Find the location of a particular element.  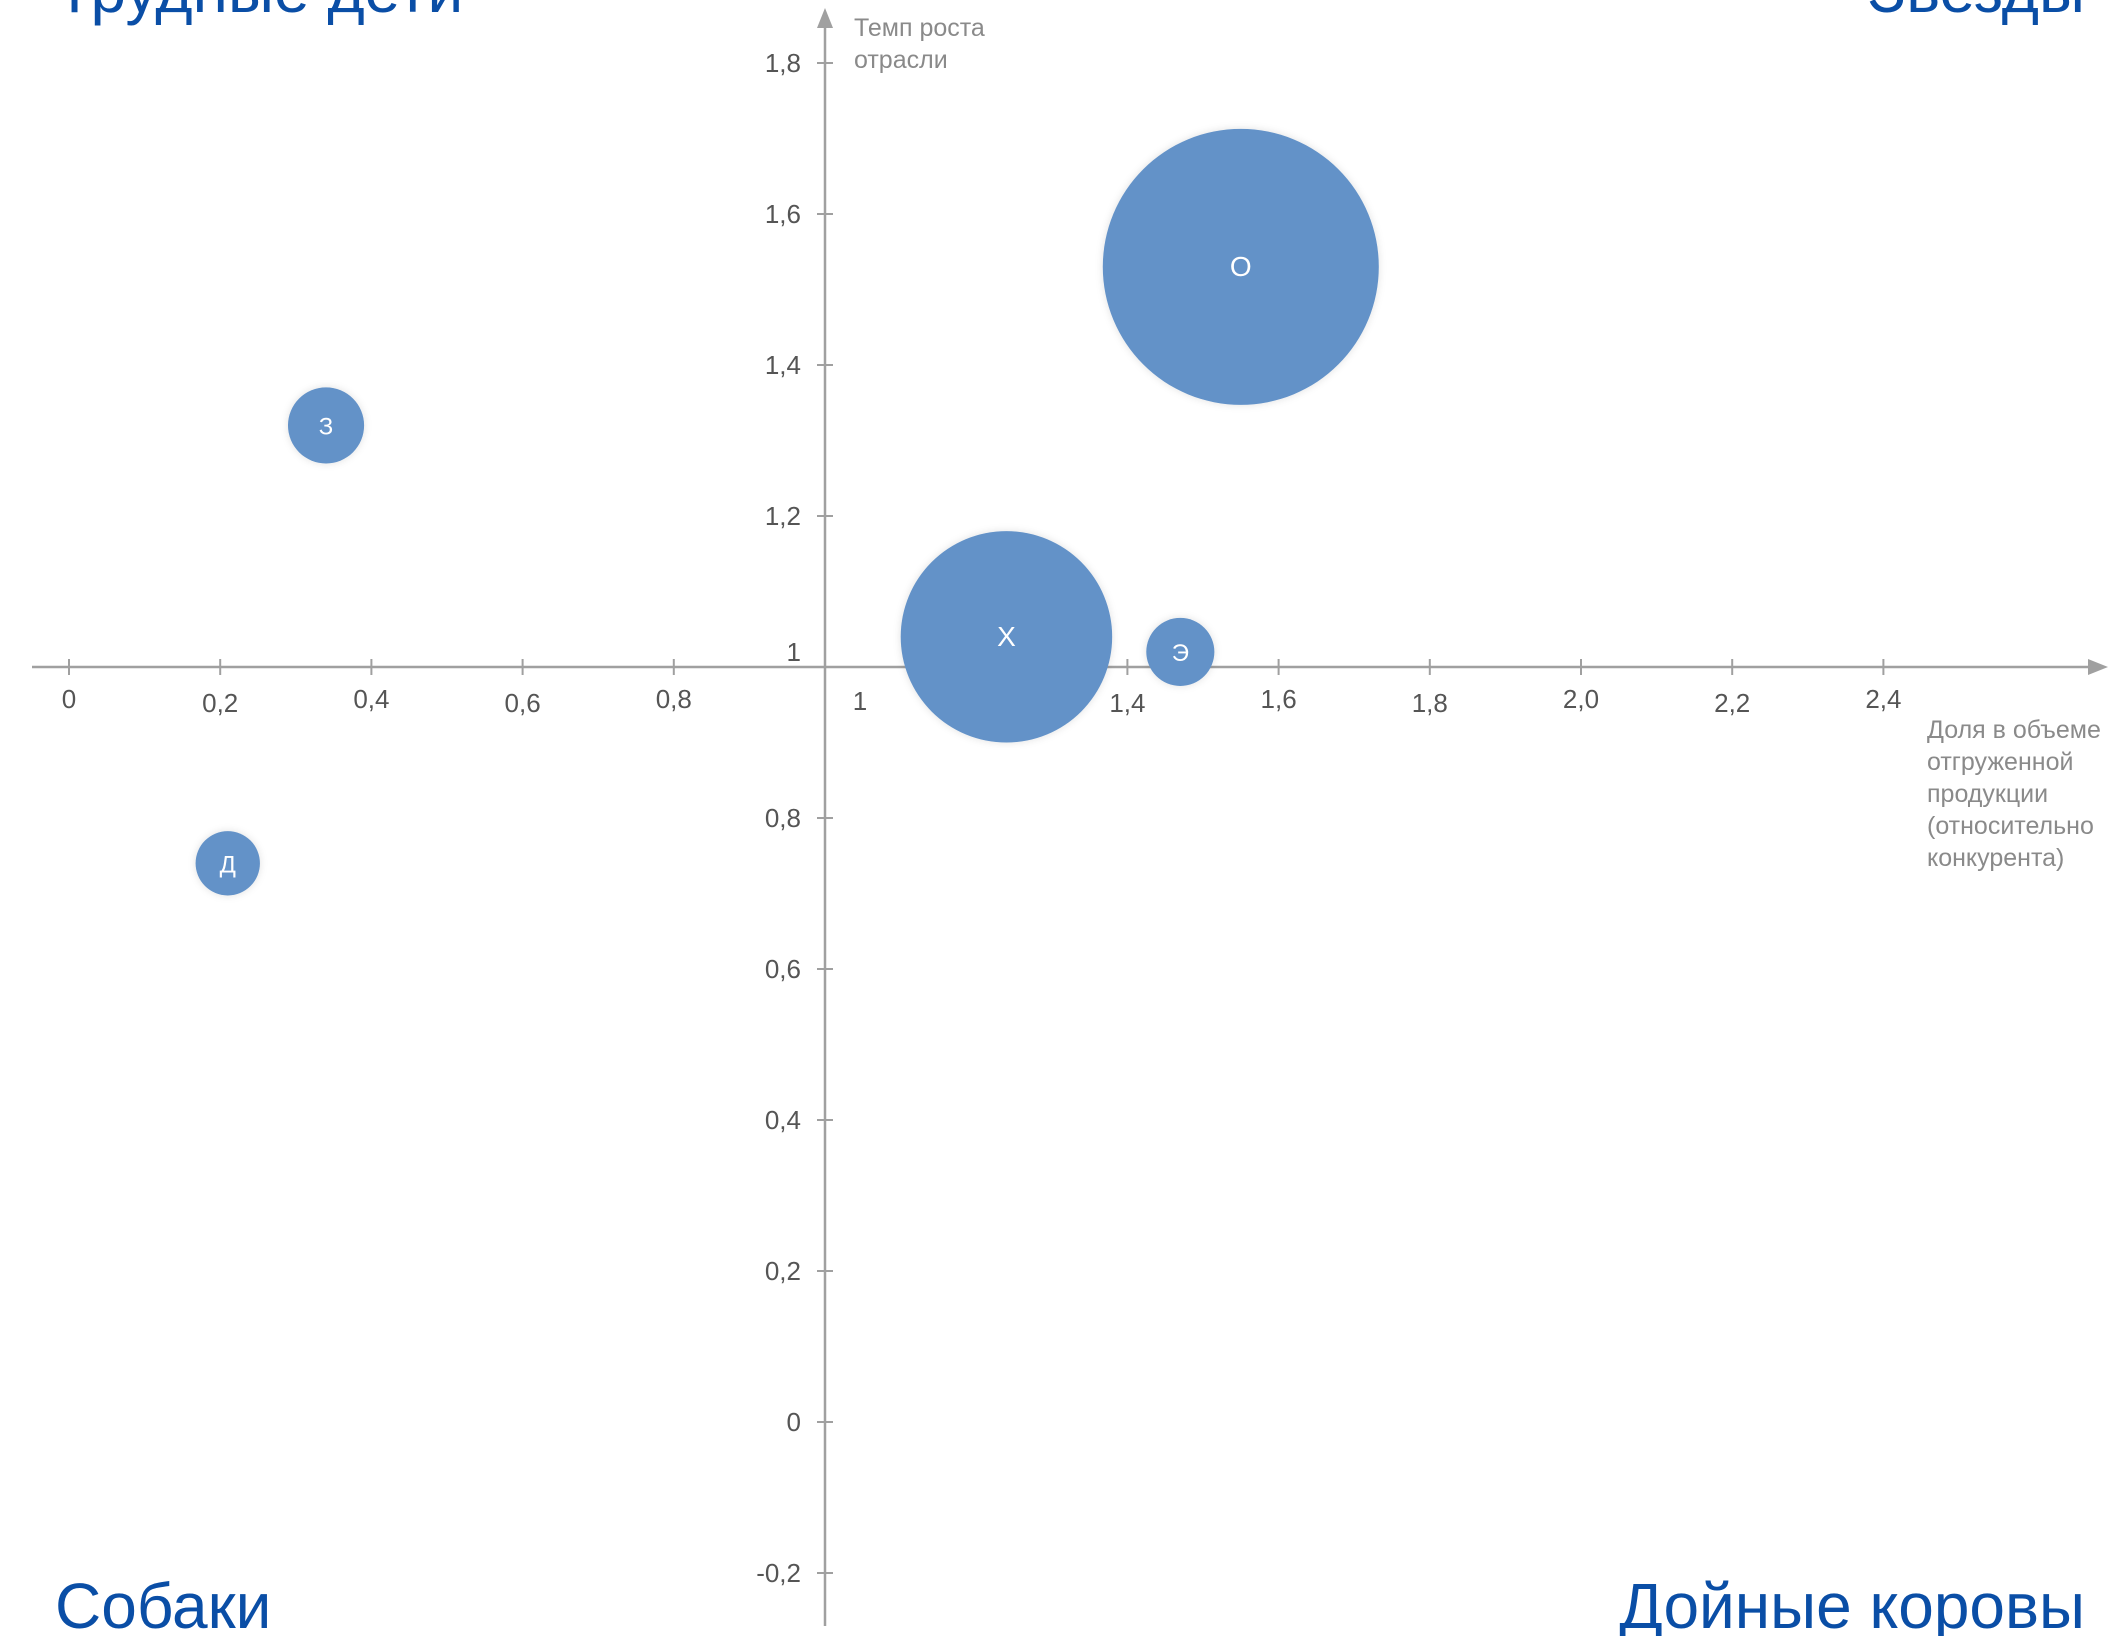

bubble-label: Э is located at coordinates (1180, 653).